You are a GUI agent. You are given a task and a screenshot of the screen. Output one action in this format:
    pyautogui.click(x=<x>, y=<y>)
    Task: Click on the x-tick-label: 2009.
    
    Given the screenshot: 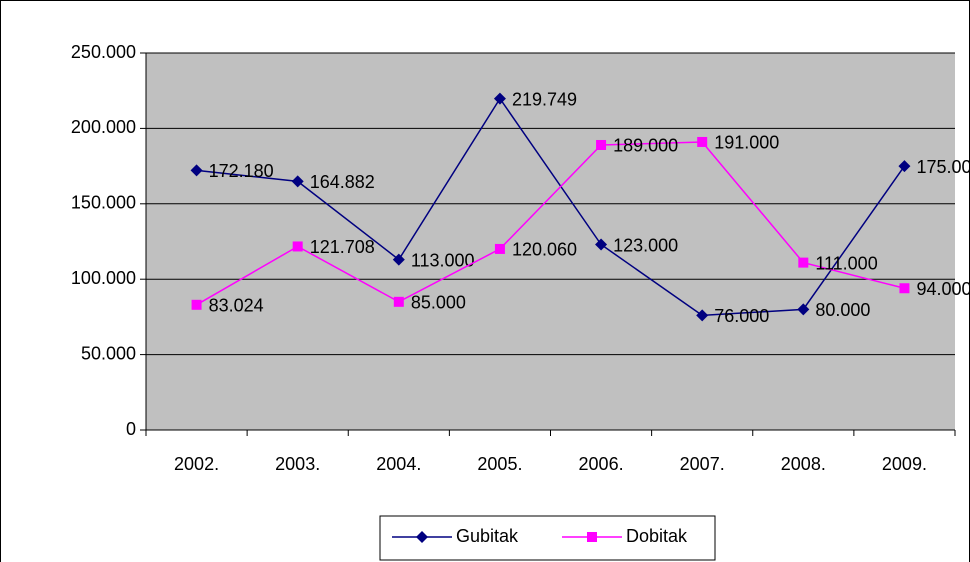 What is the action you would take?
    pyautogui.click(x=904, y=464)
    